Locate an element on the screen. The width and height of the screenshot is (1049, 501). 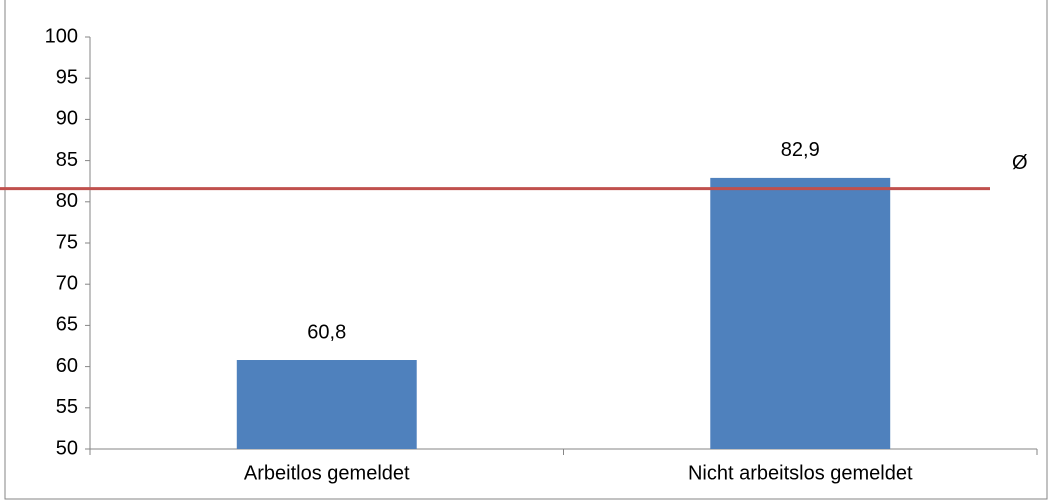
y-tick-label: 95 is located at coordinates (67, 77).